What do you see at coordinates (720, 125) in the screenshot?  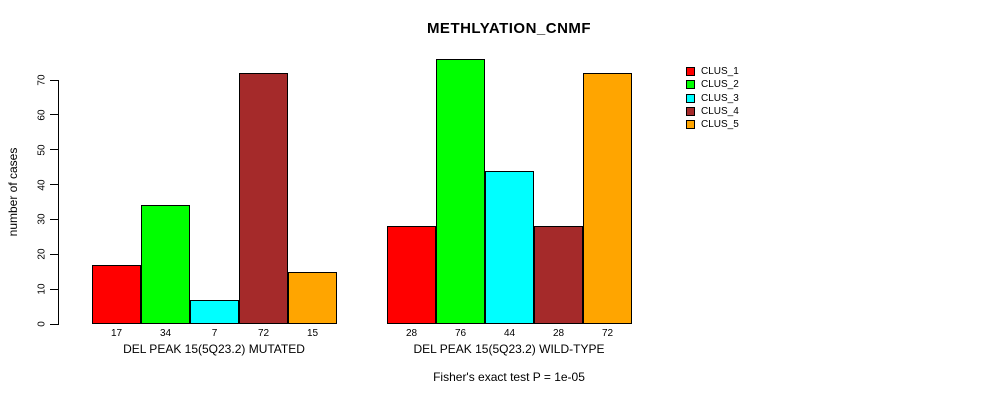 I see `legend-label-clus_5: CLUS_5` at bounding box center [720, 125].